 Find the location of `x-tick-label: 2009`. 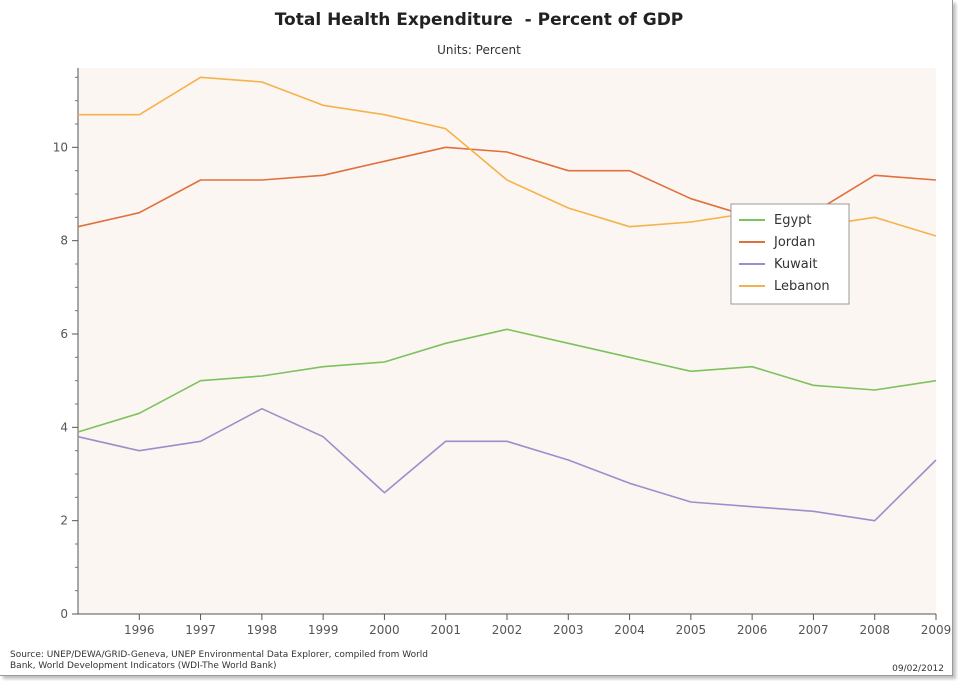

x-tick-label: 2009 is located at coordinates (936, 630).